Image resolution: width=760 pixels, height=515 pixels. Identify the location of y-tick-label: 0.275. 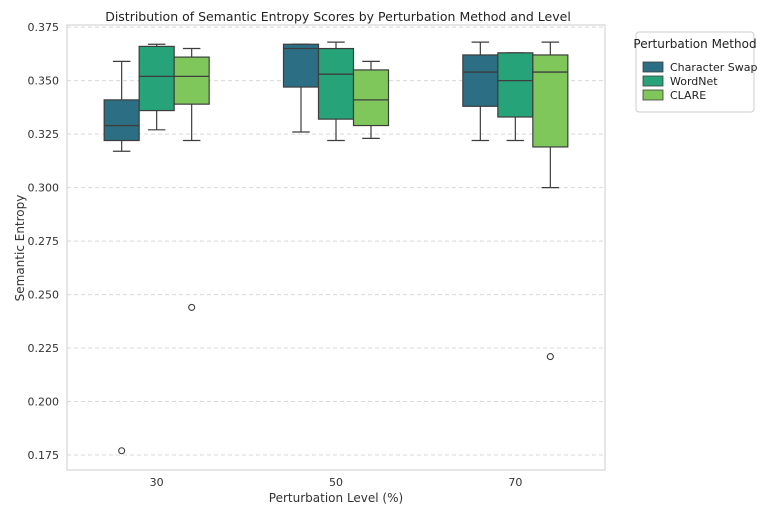
(44, 241).